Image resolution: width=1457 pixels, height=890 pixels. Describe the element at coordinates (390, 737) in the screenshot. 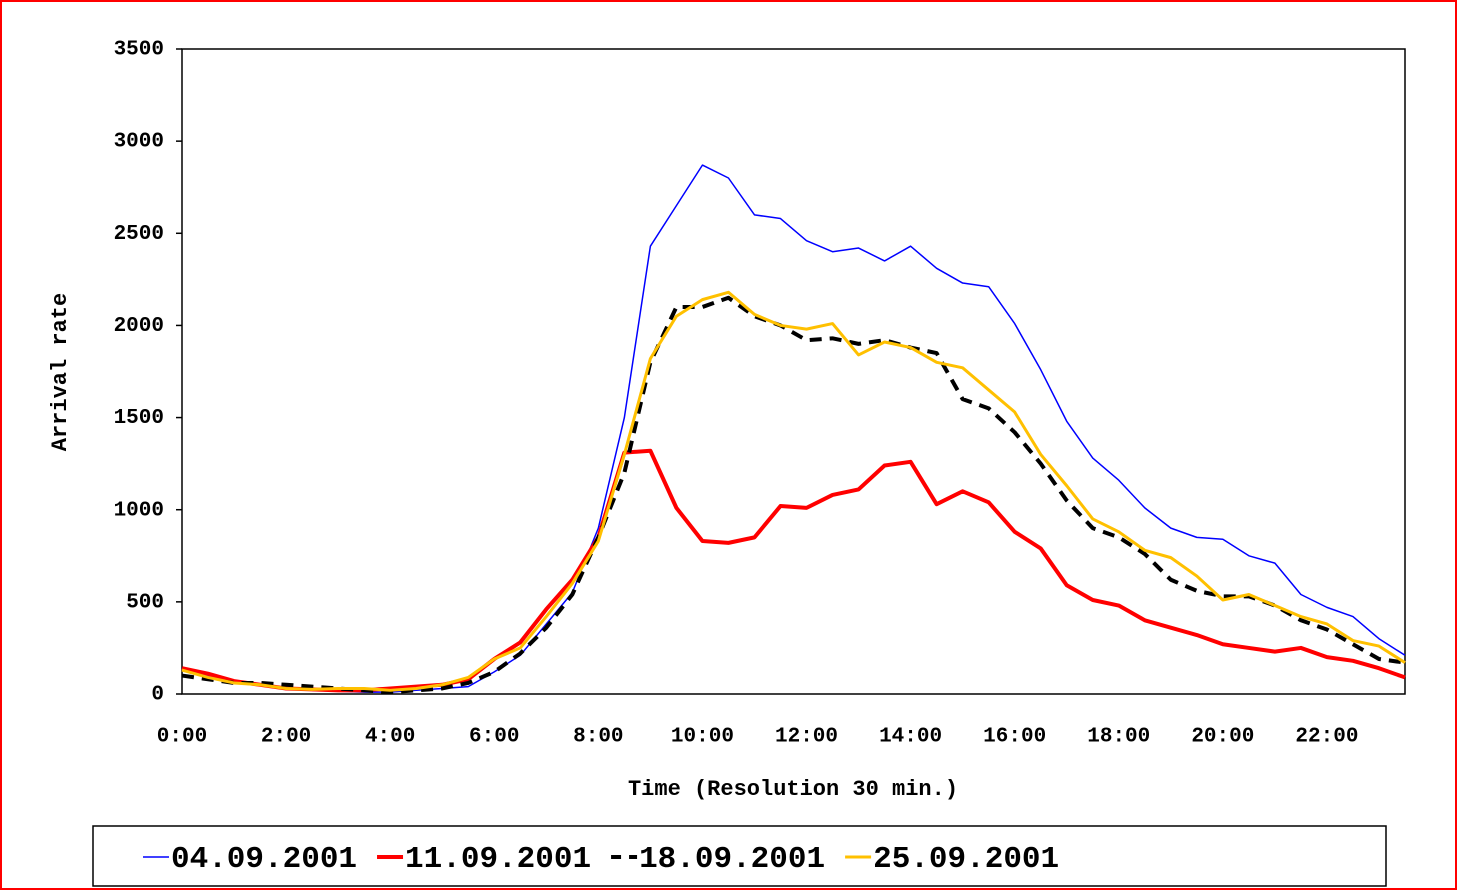

I see `x-tick-label: 4:00` at that location.